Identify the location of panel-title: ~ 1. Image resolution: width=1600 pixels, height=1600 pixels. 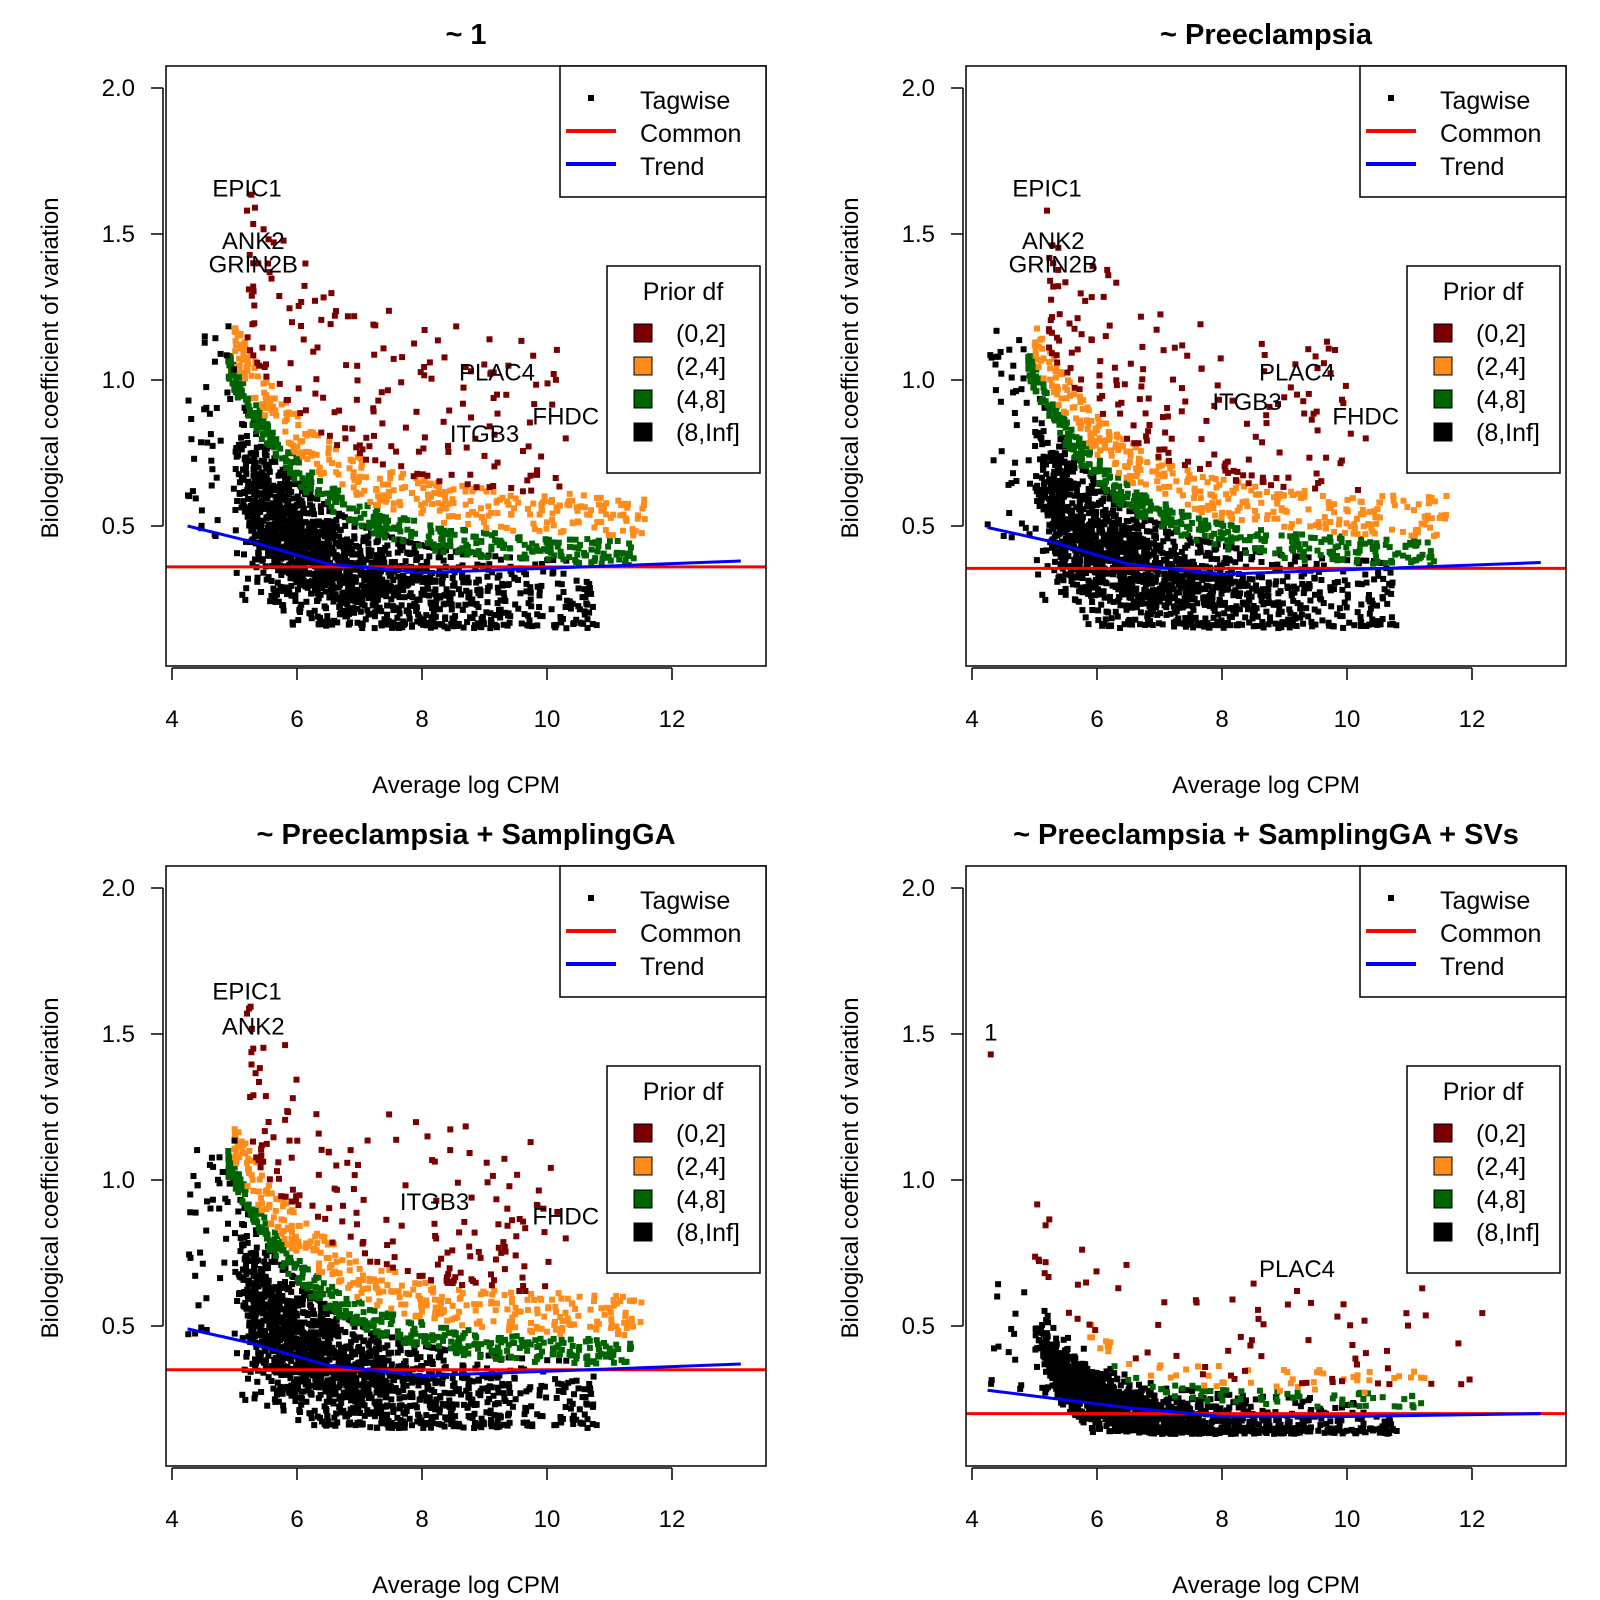
(465, 35).